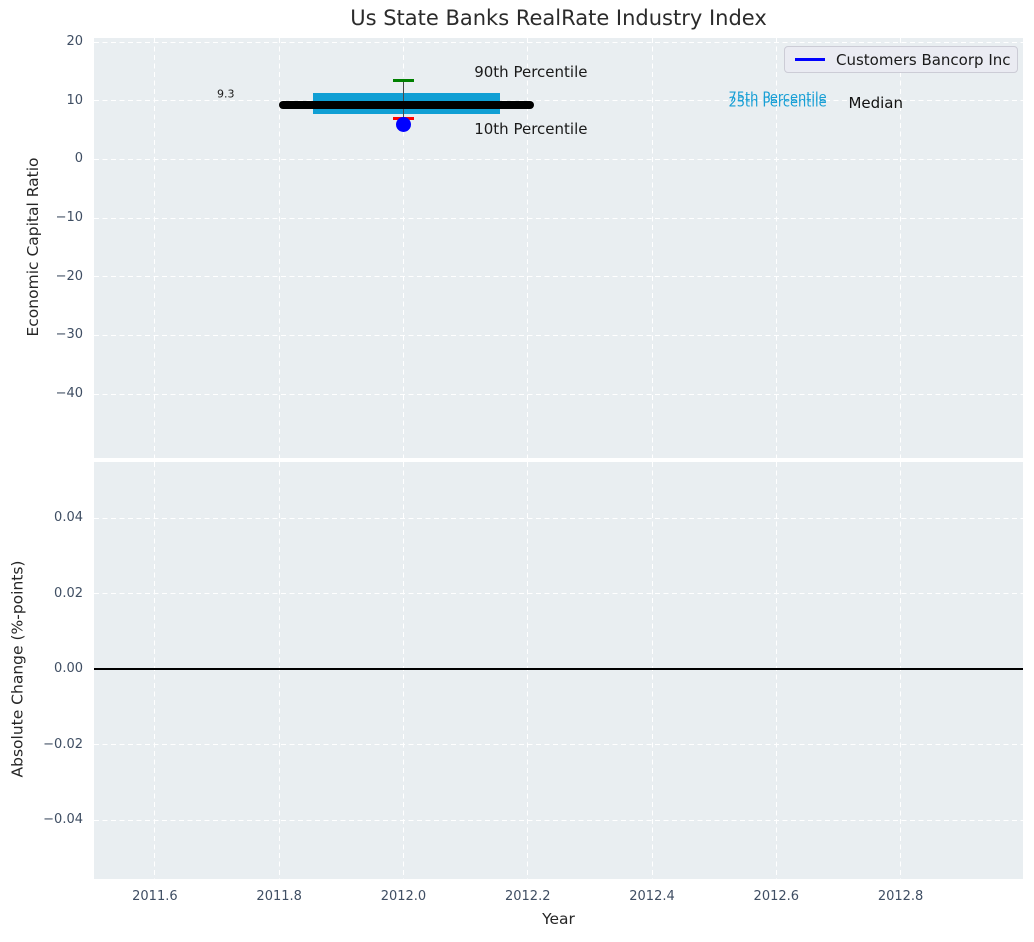 Image resolution: width=1034 pixels, height=942 pixels. What do you see at coordinates (69, 218) in the screenshot?
I see `y-tick-label: −10` at bounding box center [69, 218].